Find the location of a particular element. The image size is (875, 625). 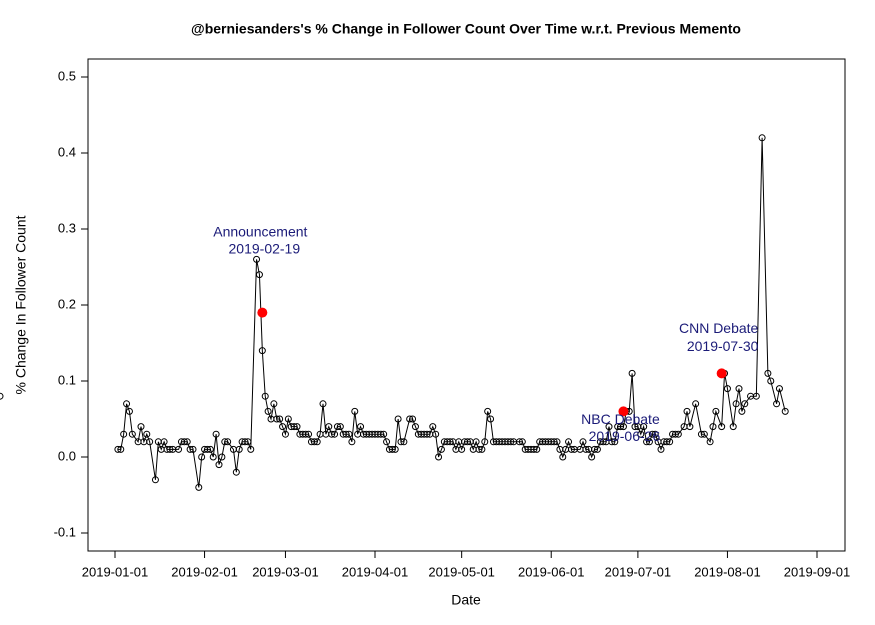

x-axis-title: Date is located at coordinates (466, 600).